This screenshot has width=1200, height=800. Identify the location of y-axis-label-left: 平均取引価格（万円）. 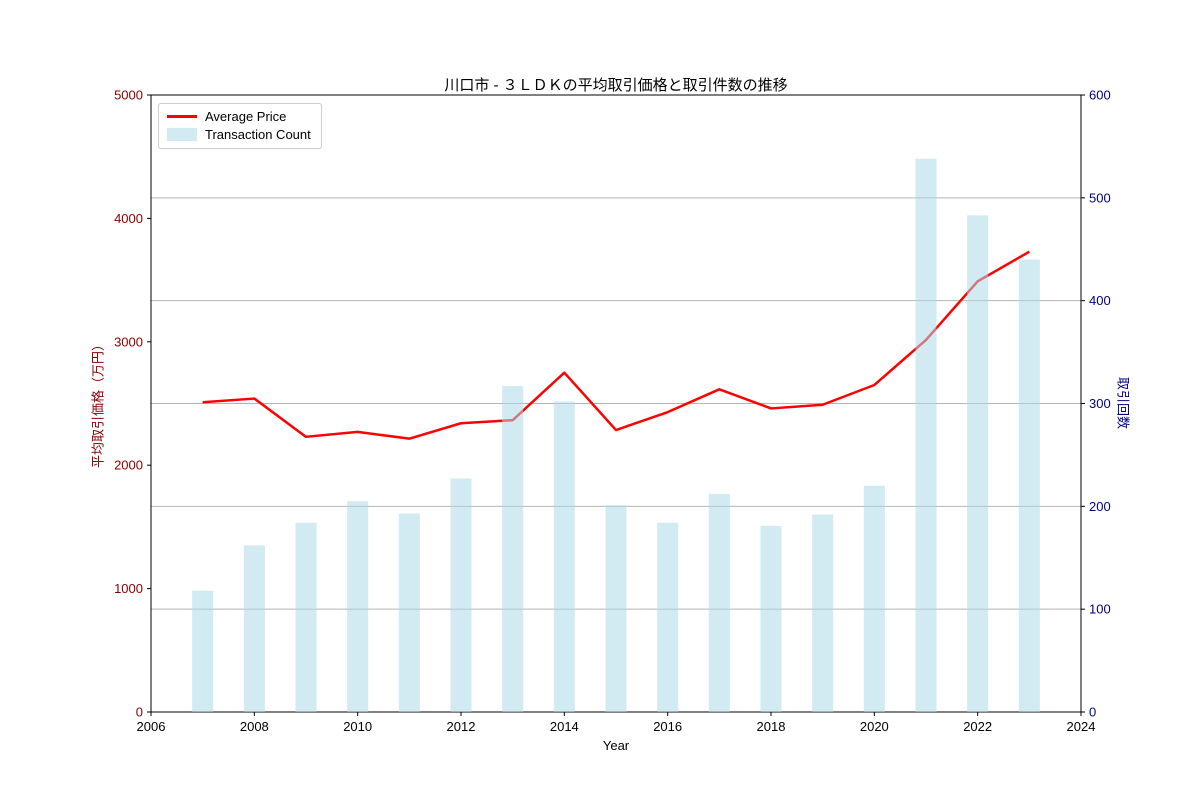
(98, 403).